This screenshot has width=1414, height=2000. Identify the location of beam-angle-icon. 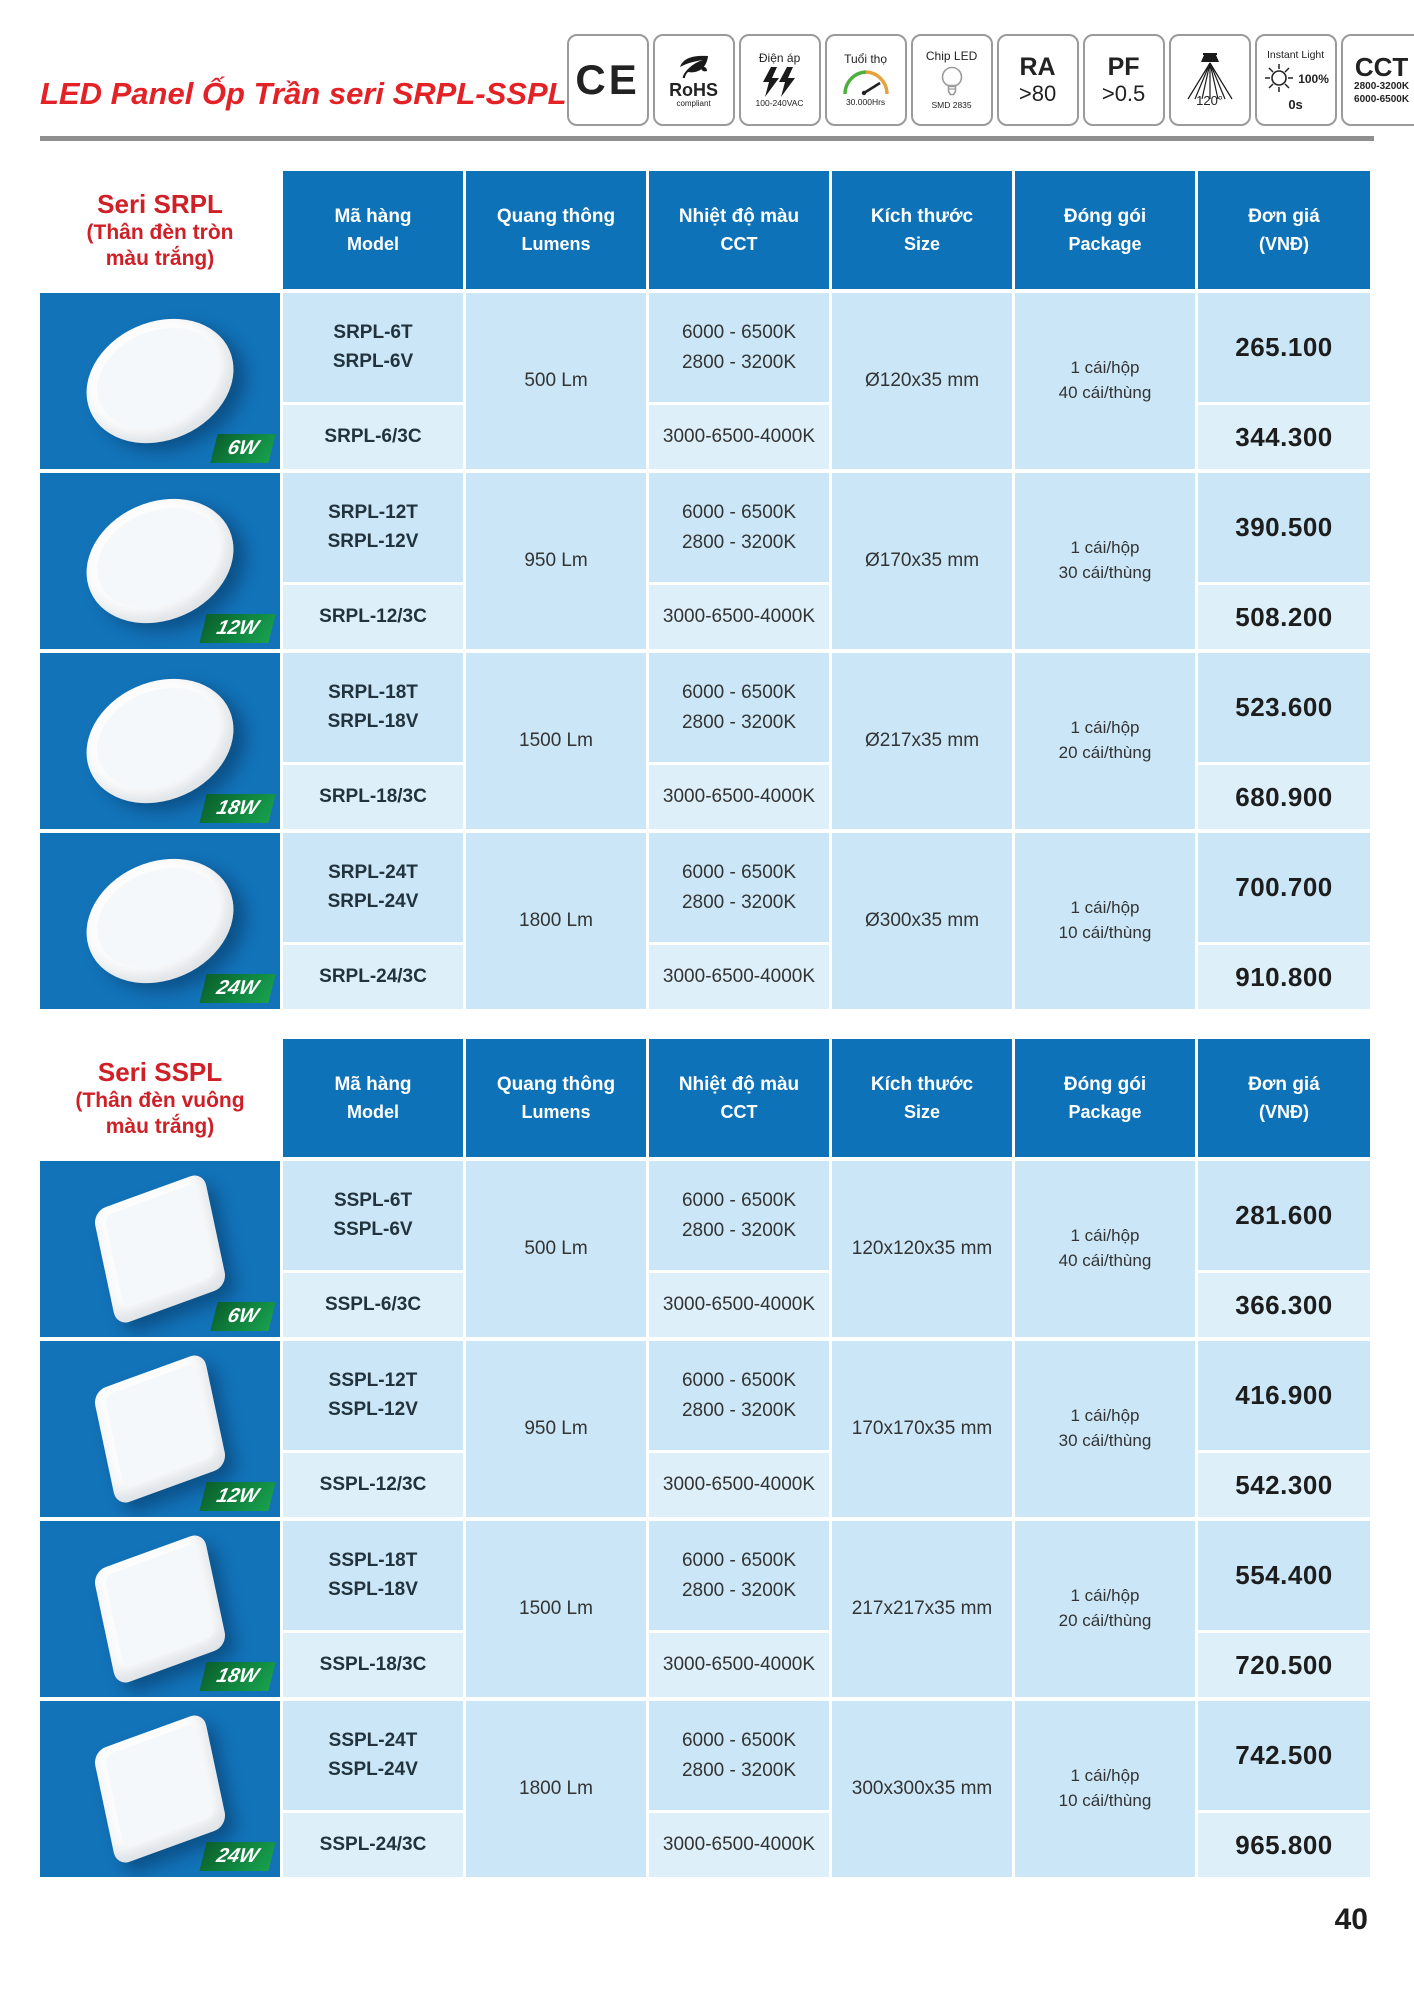
(1210, 75).